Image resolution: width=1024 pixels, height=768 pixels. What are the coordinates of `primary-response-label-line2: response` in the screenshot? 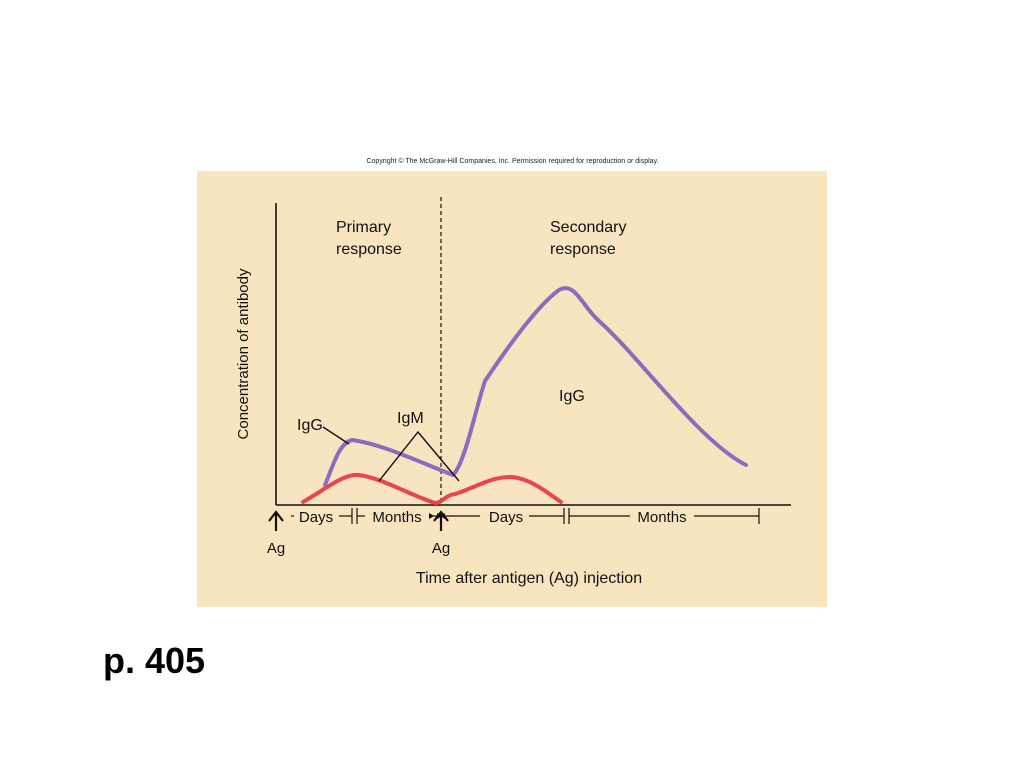 It's located at (369, 249).